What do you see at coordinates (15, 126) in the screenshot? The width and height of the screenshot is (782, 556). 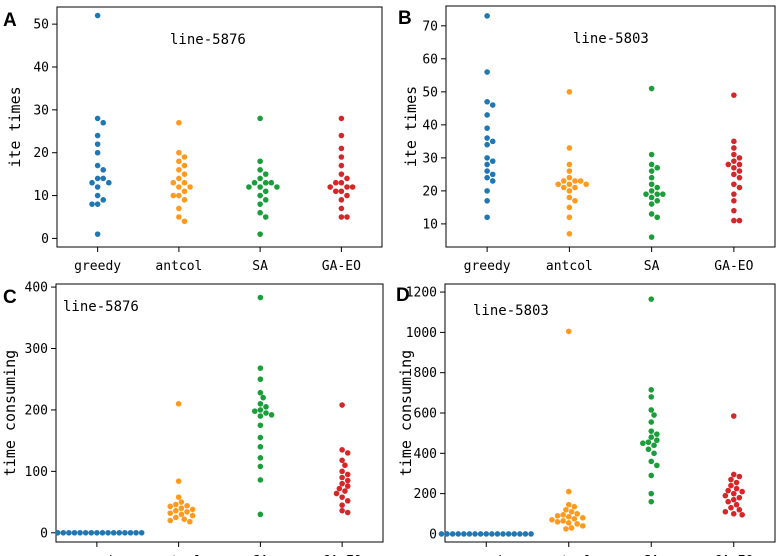 I see `y-axis-label: ite times` at bounding box center [15, 126].